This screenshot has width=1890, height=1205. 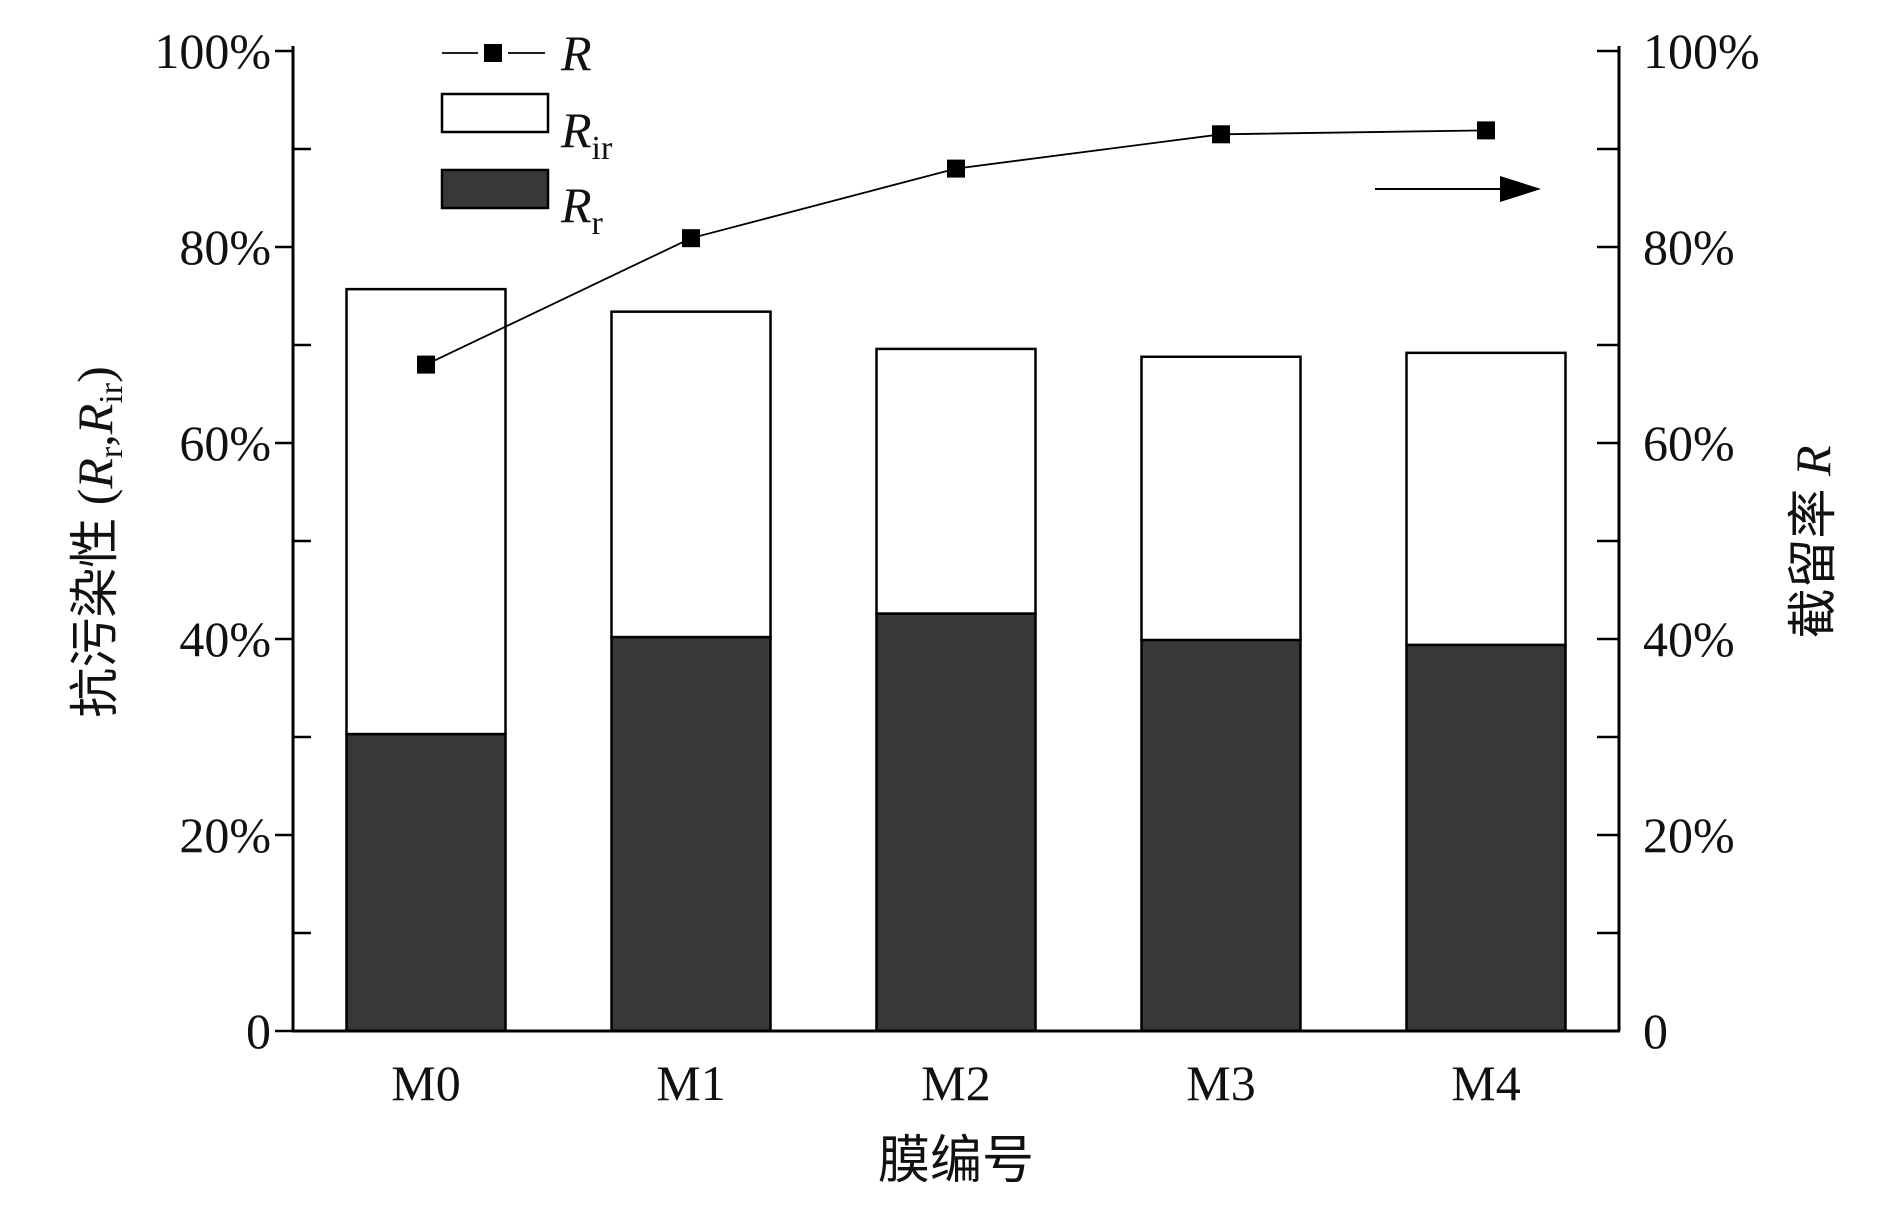 I want to click on x-tick-label: M0, so click(x=425, y=1083).